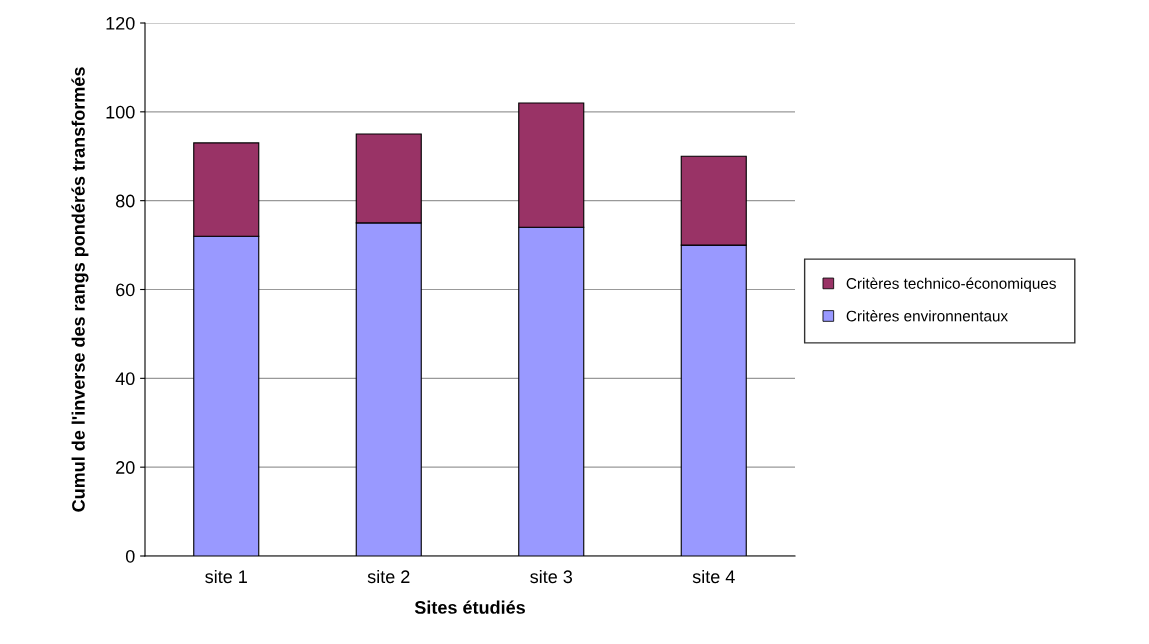 The image size is (1149, 644). Describe the element at coordinates (226, 576) in the screenshot. I see `x-tick-label: site 1` at that location.